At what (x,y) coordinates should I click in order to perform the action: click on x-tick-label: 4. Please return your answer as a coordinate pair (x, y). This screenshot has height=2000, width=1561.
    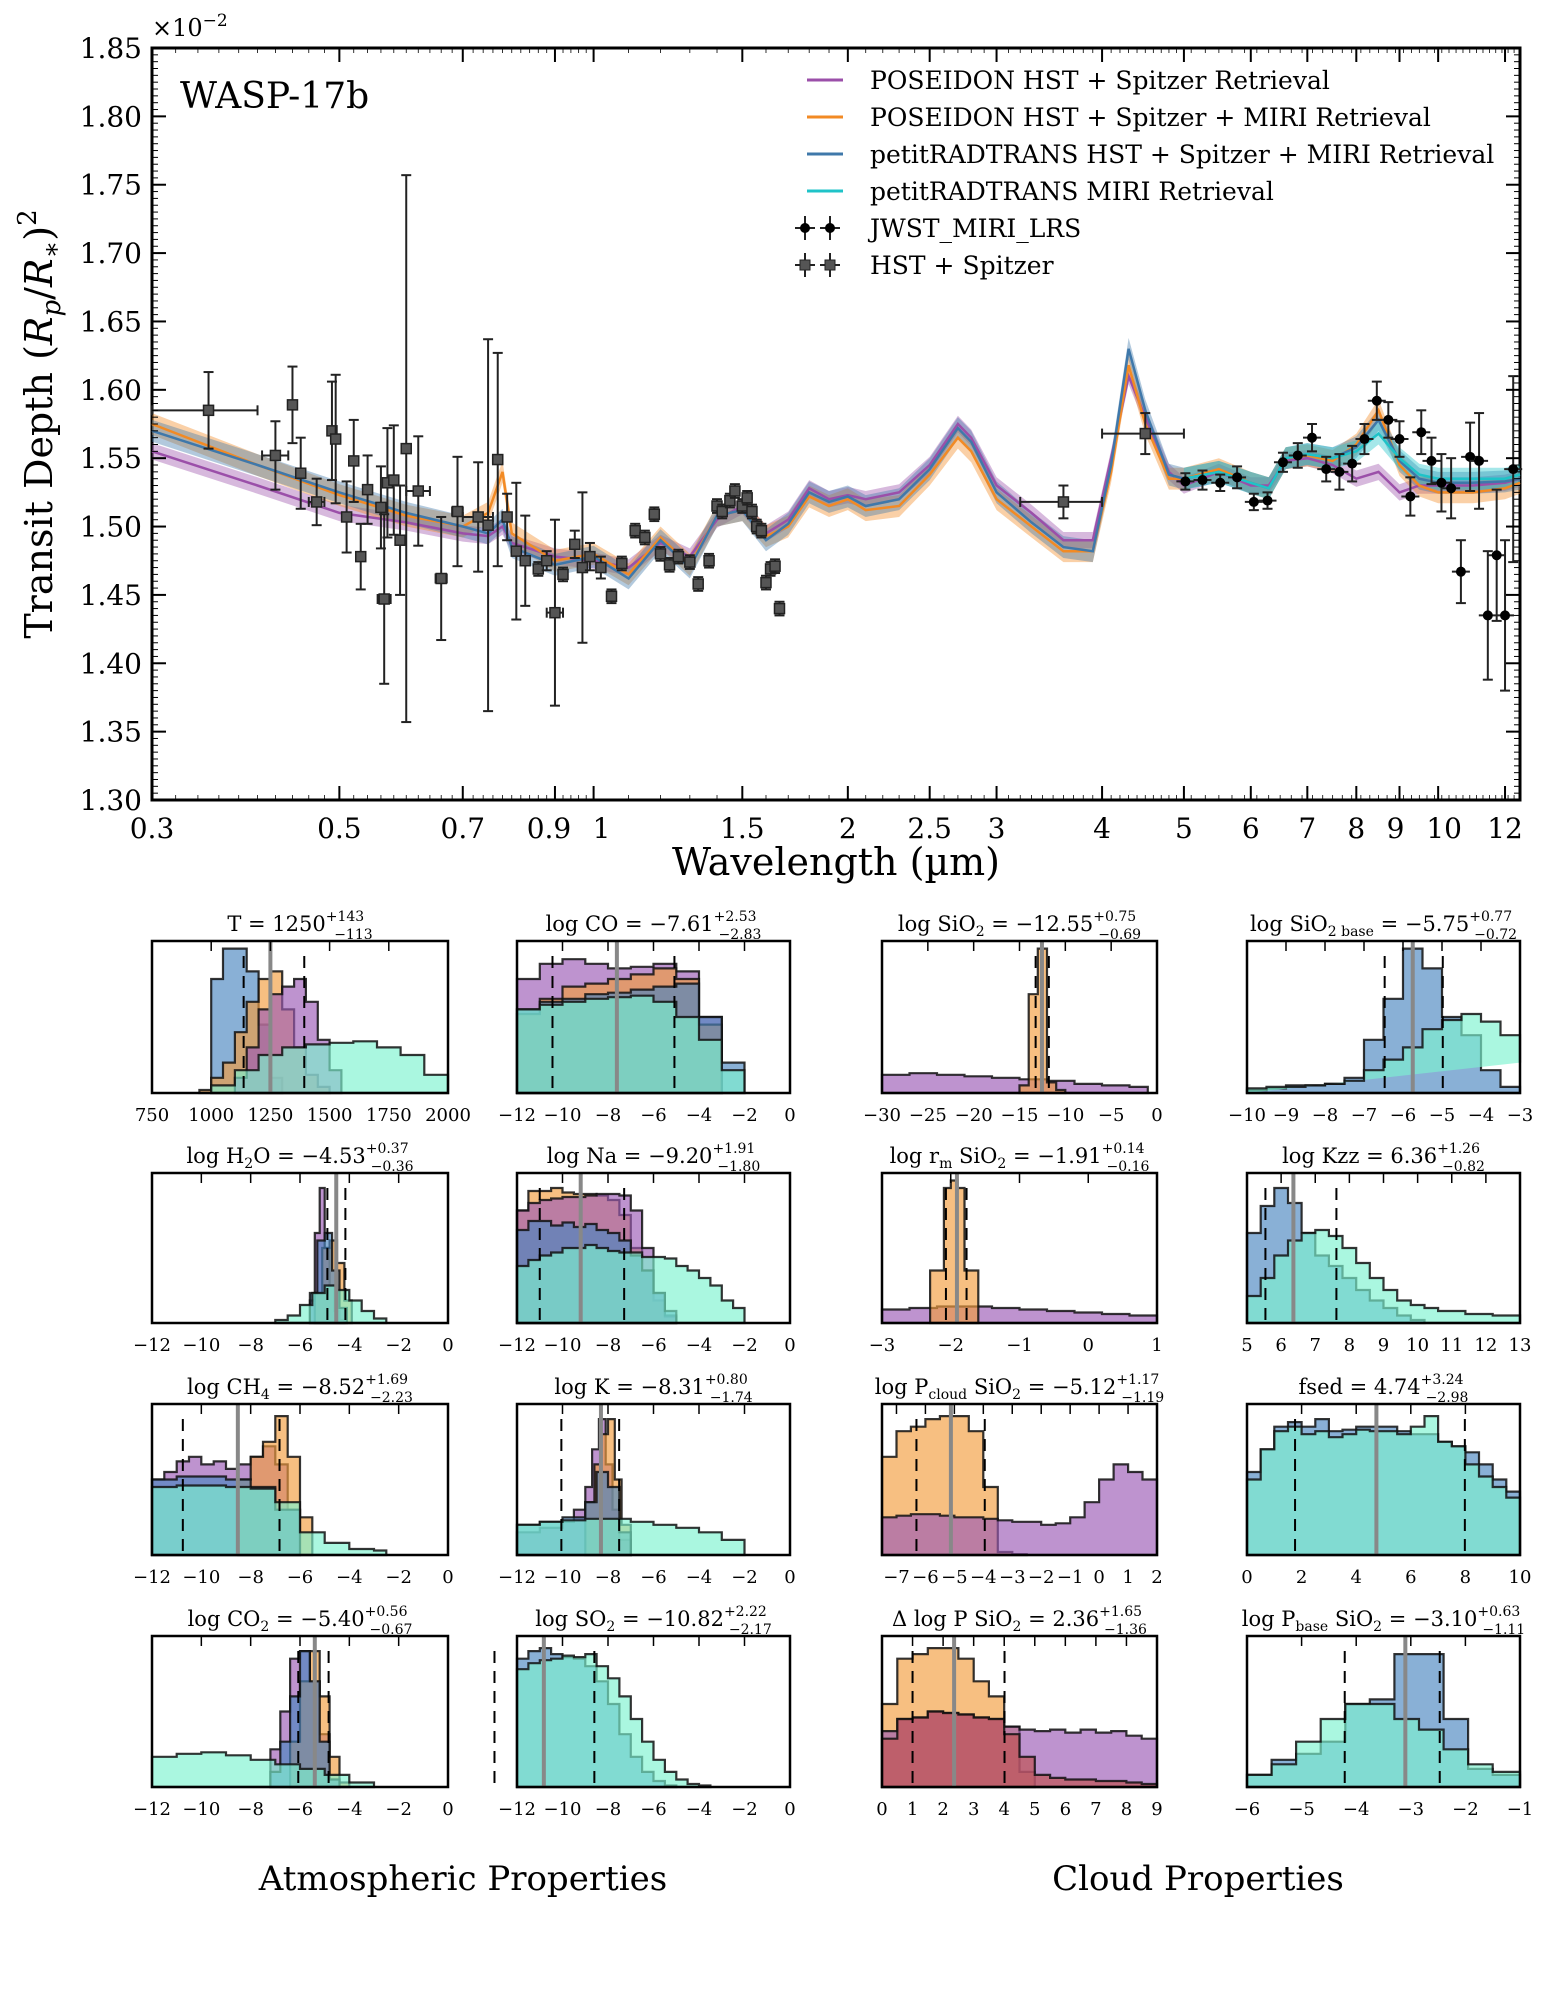
    Looking at the image, I should click on (1102, 828).